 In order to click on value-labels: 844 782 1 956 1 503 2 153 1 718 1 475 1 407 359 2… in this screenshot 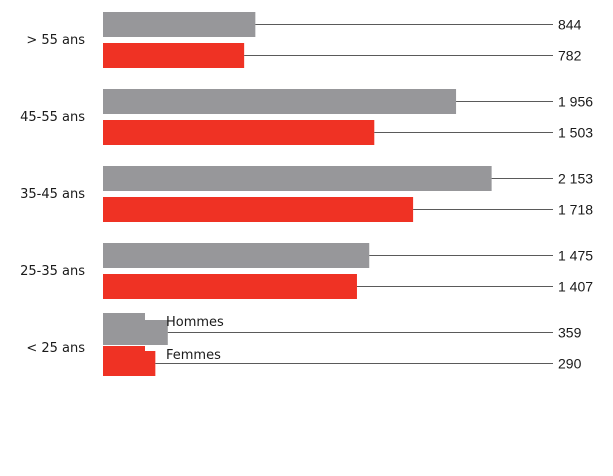, I will do `click(575, 194)`.